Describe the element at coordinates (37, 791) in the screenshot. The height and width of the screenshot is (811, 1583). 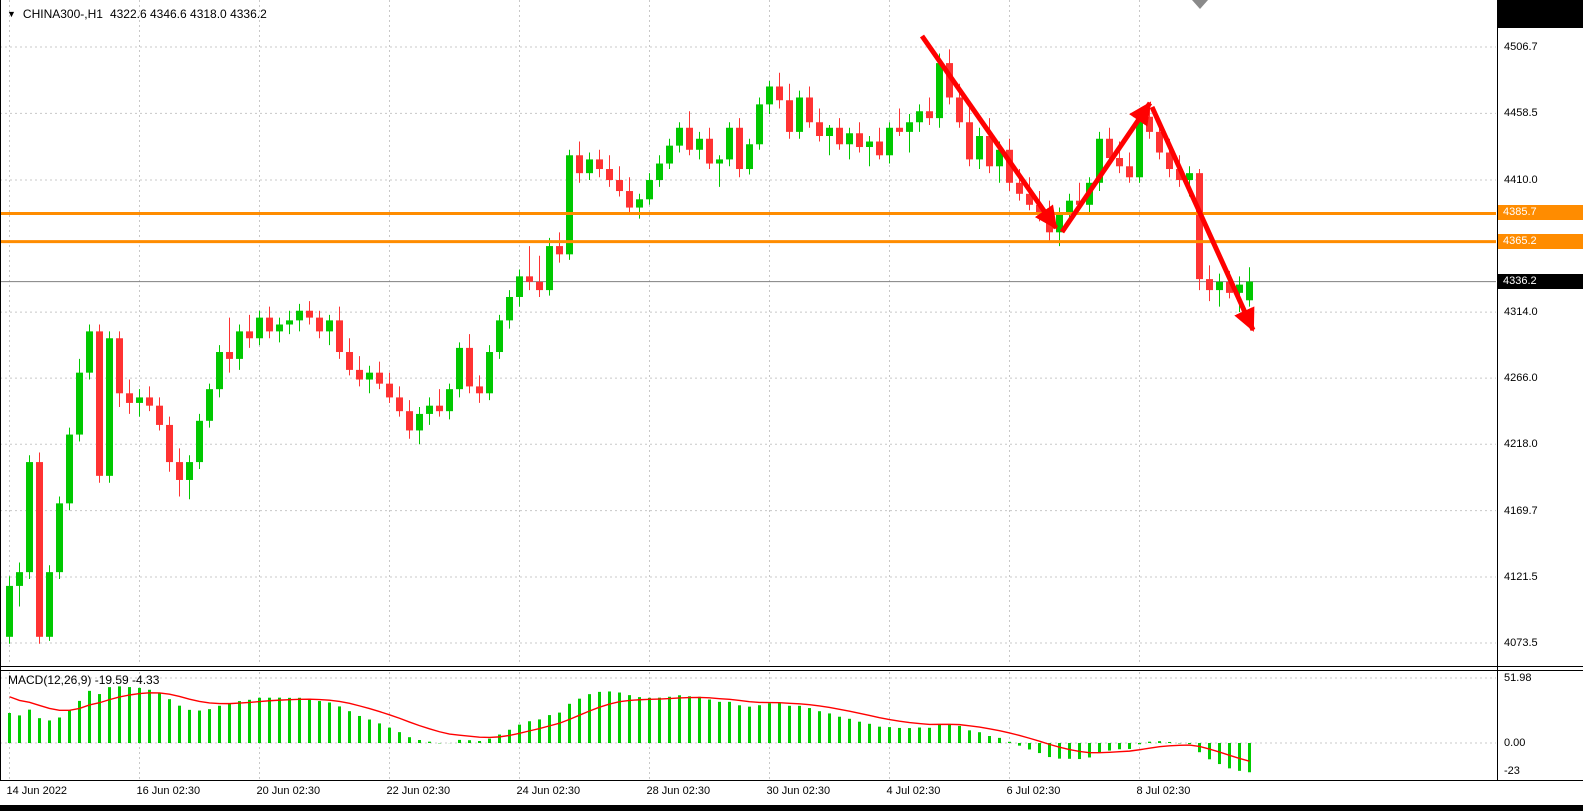
I see `time-tick-label: 14 Jun 2022` at that location.